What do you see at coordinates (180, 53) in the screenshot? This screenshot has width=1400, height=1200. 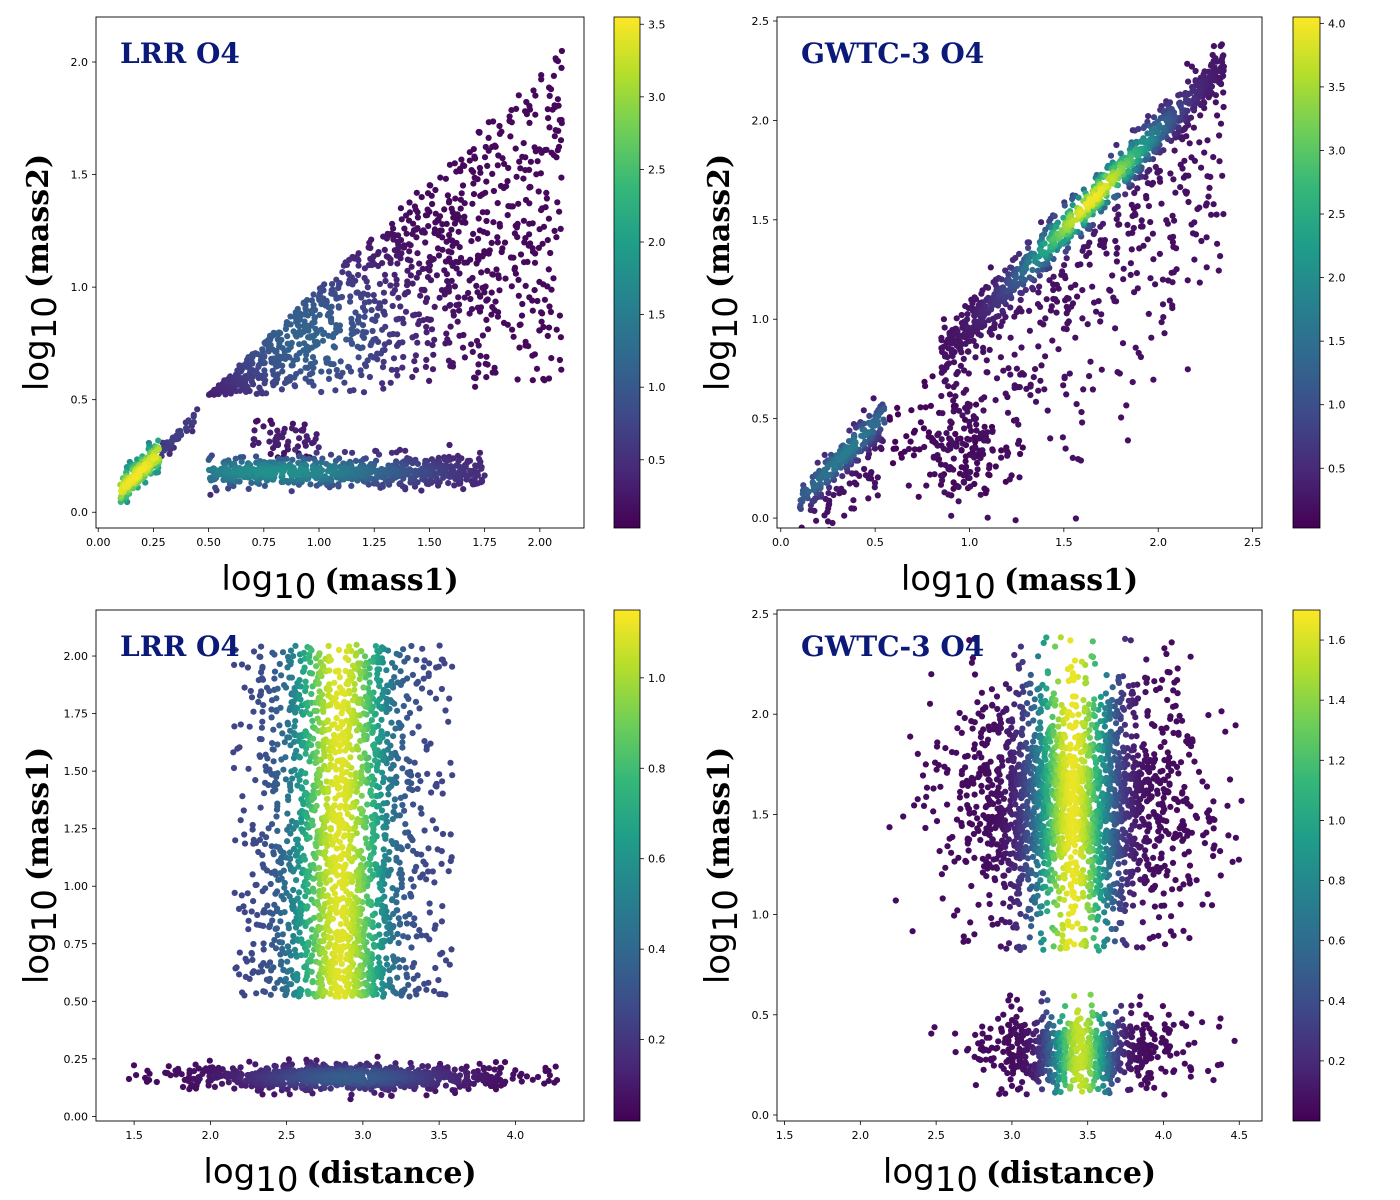 I see `panel-title: LRR O4` at bounding box center [180, 53].